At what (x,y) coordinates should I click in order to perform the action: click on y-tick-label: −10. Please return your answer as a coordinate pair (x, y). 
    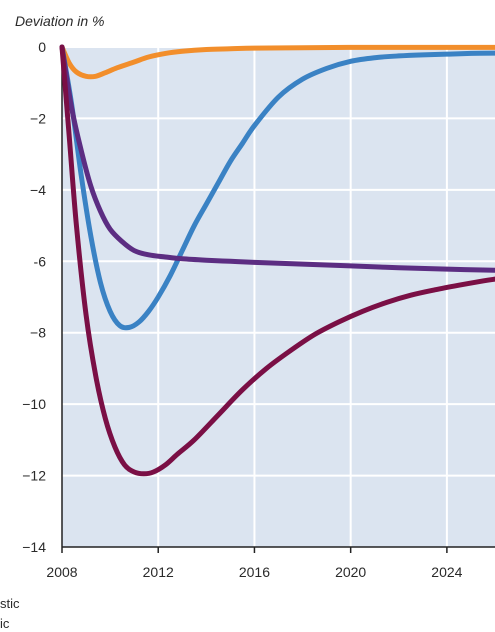
    Looking at the image, I should click on (34, 404).